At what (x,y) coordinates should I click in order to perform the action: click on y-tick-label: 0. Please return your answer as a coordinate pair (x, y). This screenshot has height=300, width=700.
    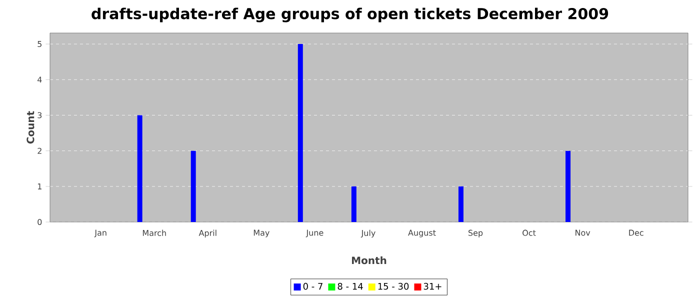
    Looking at the image, I should click on (40, 222).